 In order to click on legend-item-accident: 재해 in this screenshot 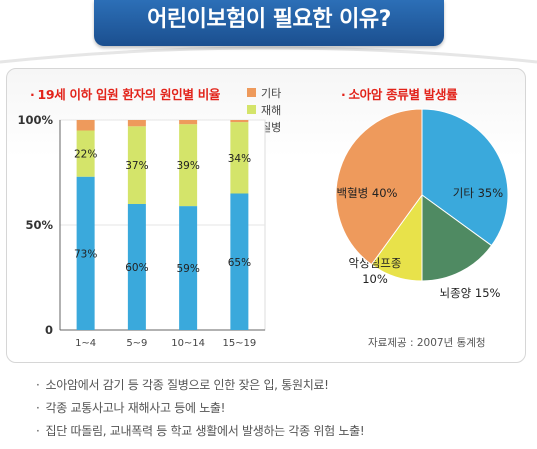, I will do `click(264, 109)`.